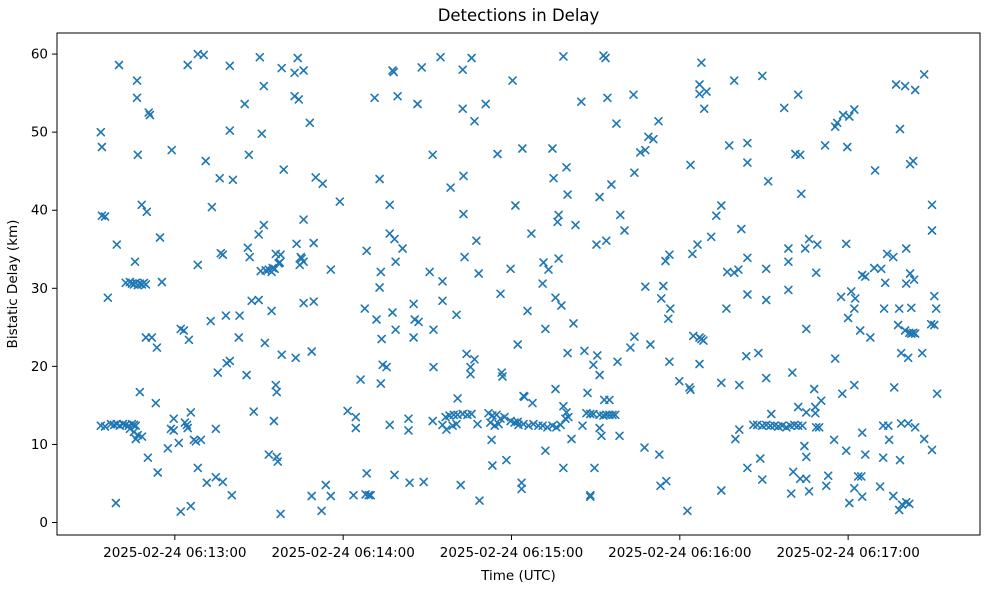  I want to click on x-tick-label: 2025-02-24 06:13:00, so click(174, 553).